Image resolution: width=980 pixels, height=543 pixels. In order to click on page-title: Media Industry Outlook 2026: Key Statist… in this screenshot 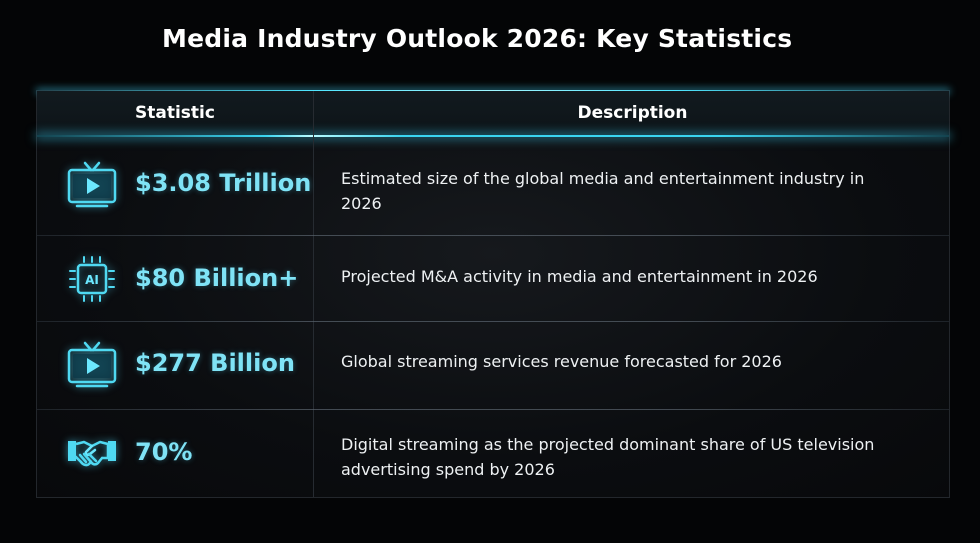, I will do `click(477, 38)`.